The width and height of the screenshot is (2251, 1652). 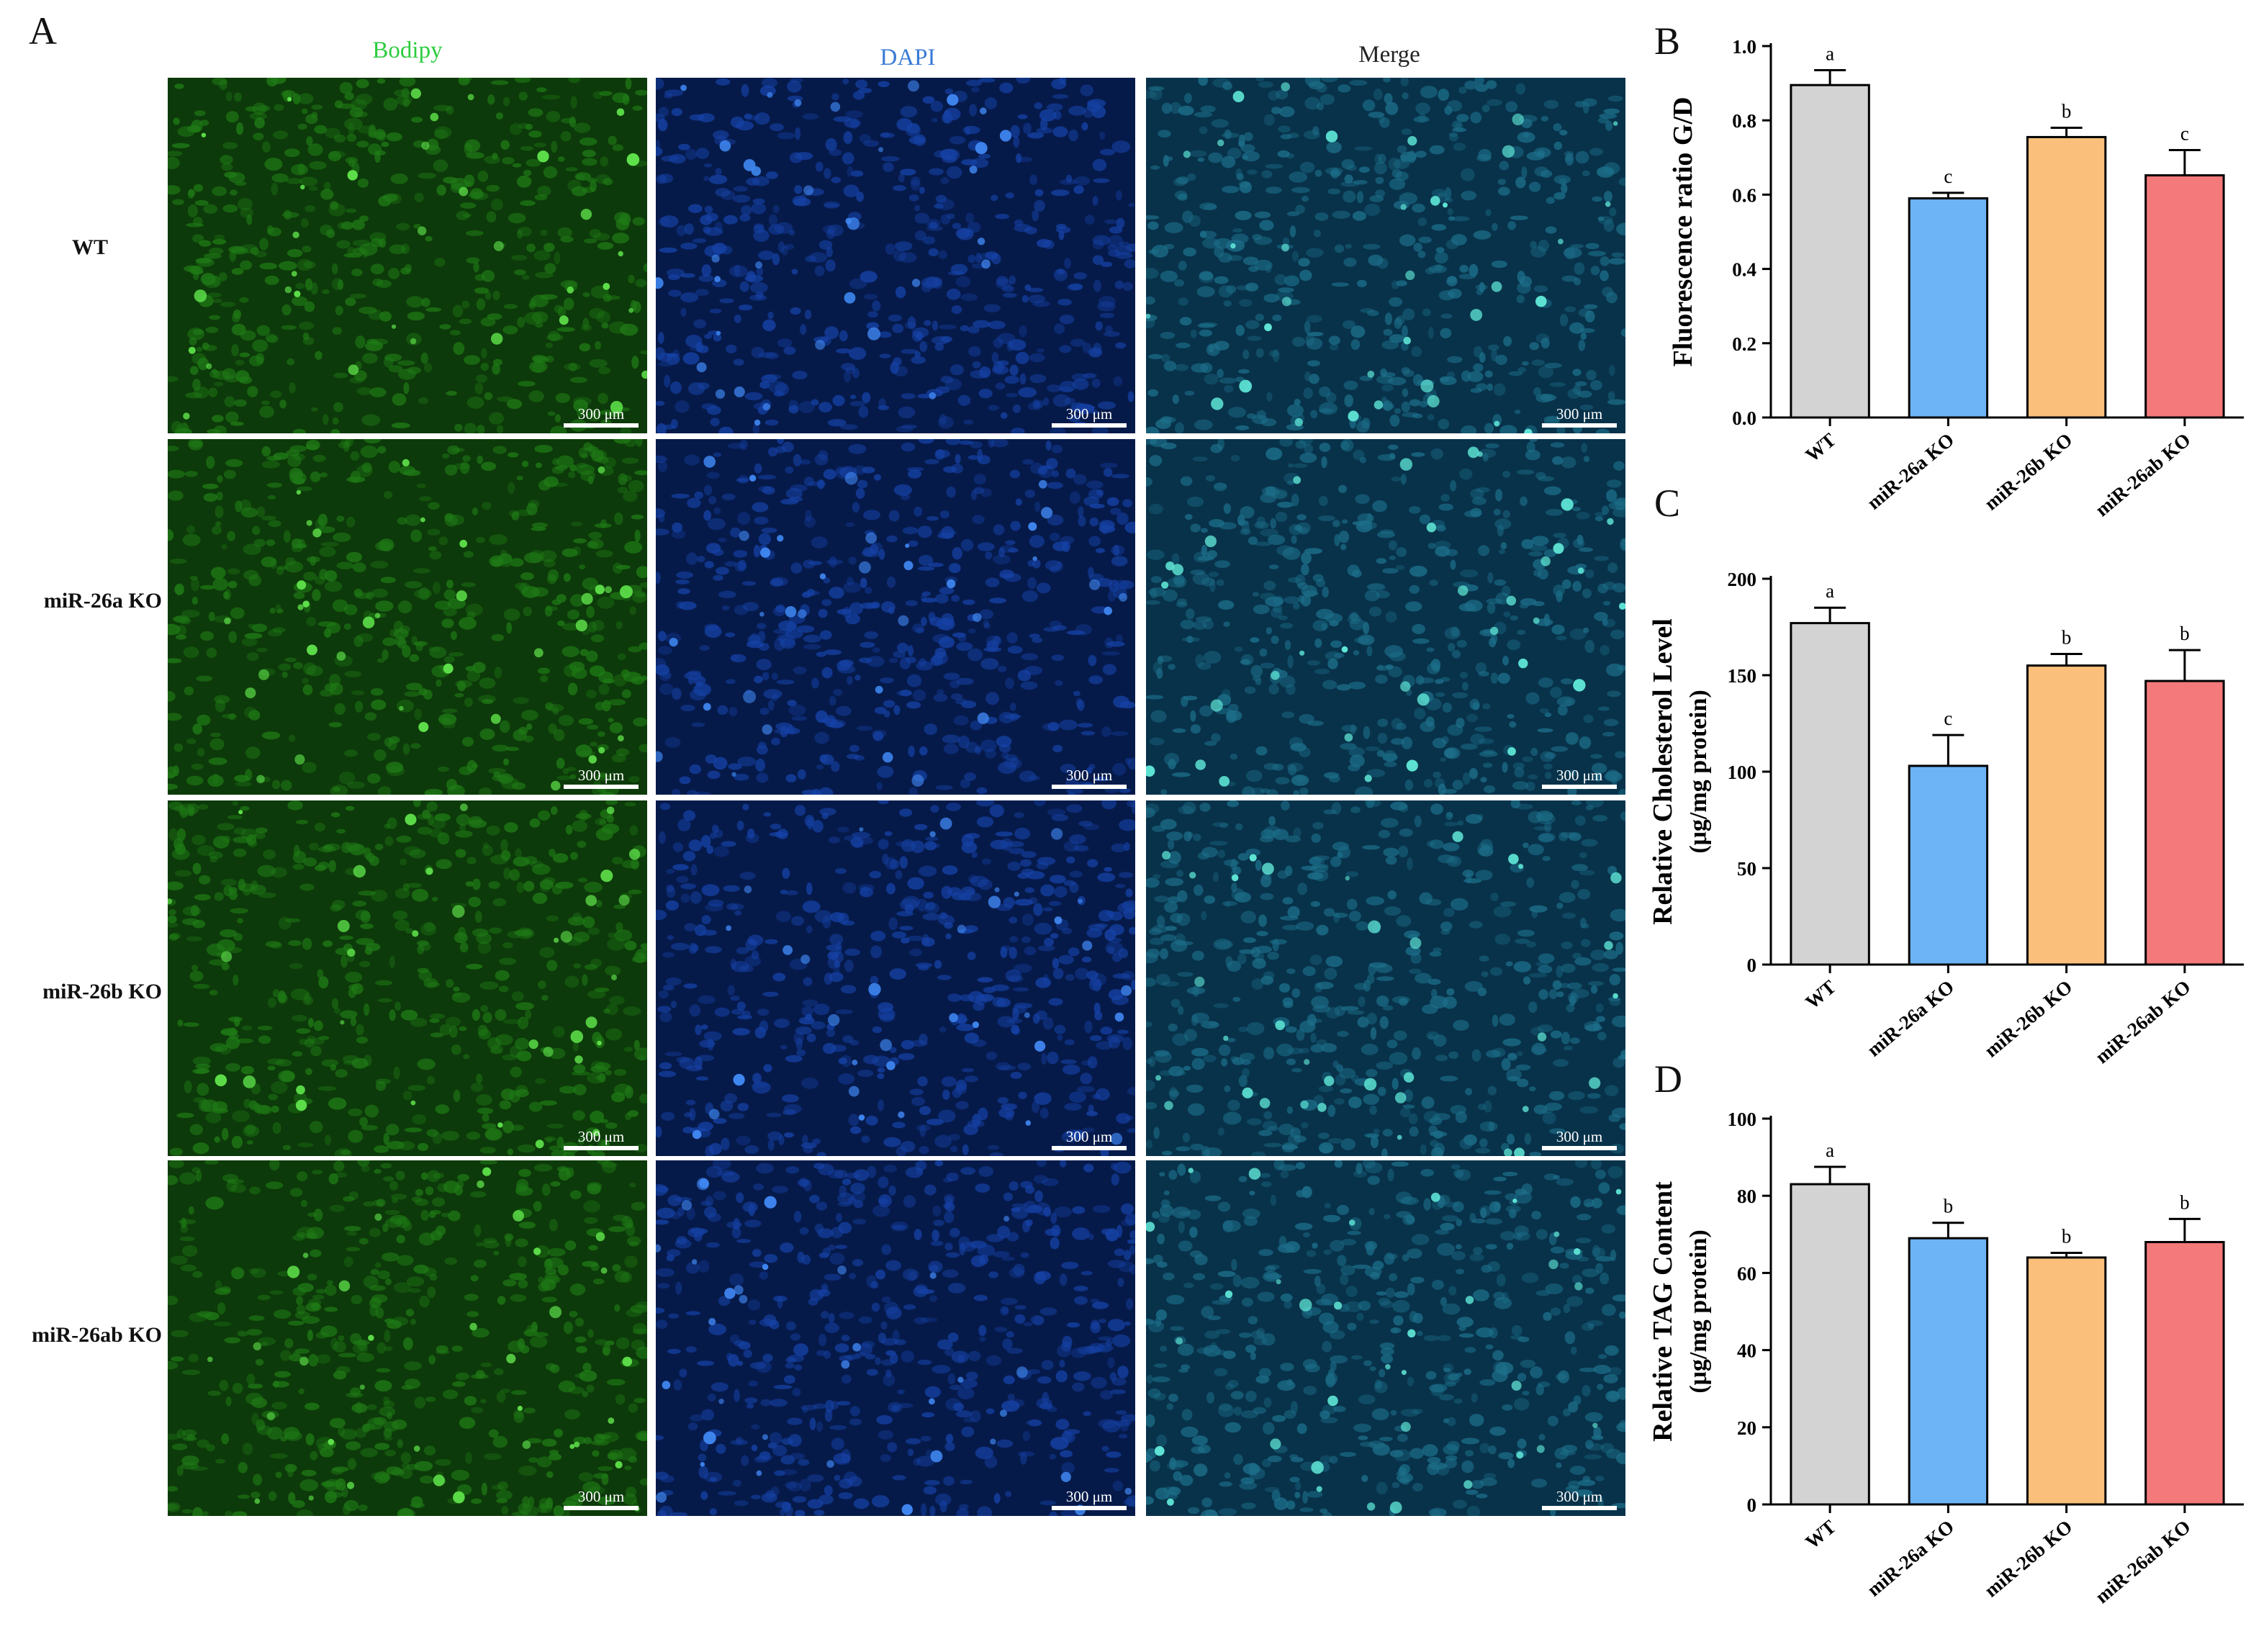 I want to click on micrograph-mir26b-ko-dapi: 300 μm, so click(x=896, y=978).